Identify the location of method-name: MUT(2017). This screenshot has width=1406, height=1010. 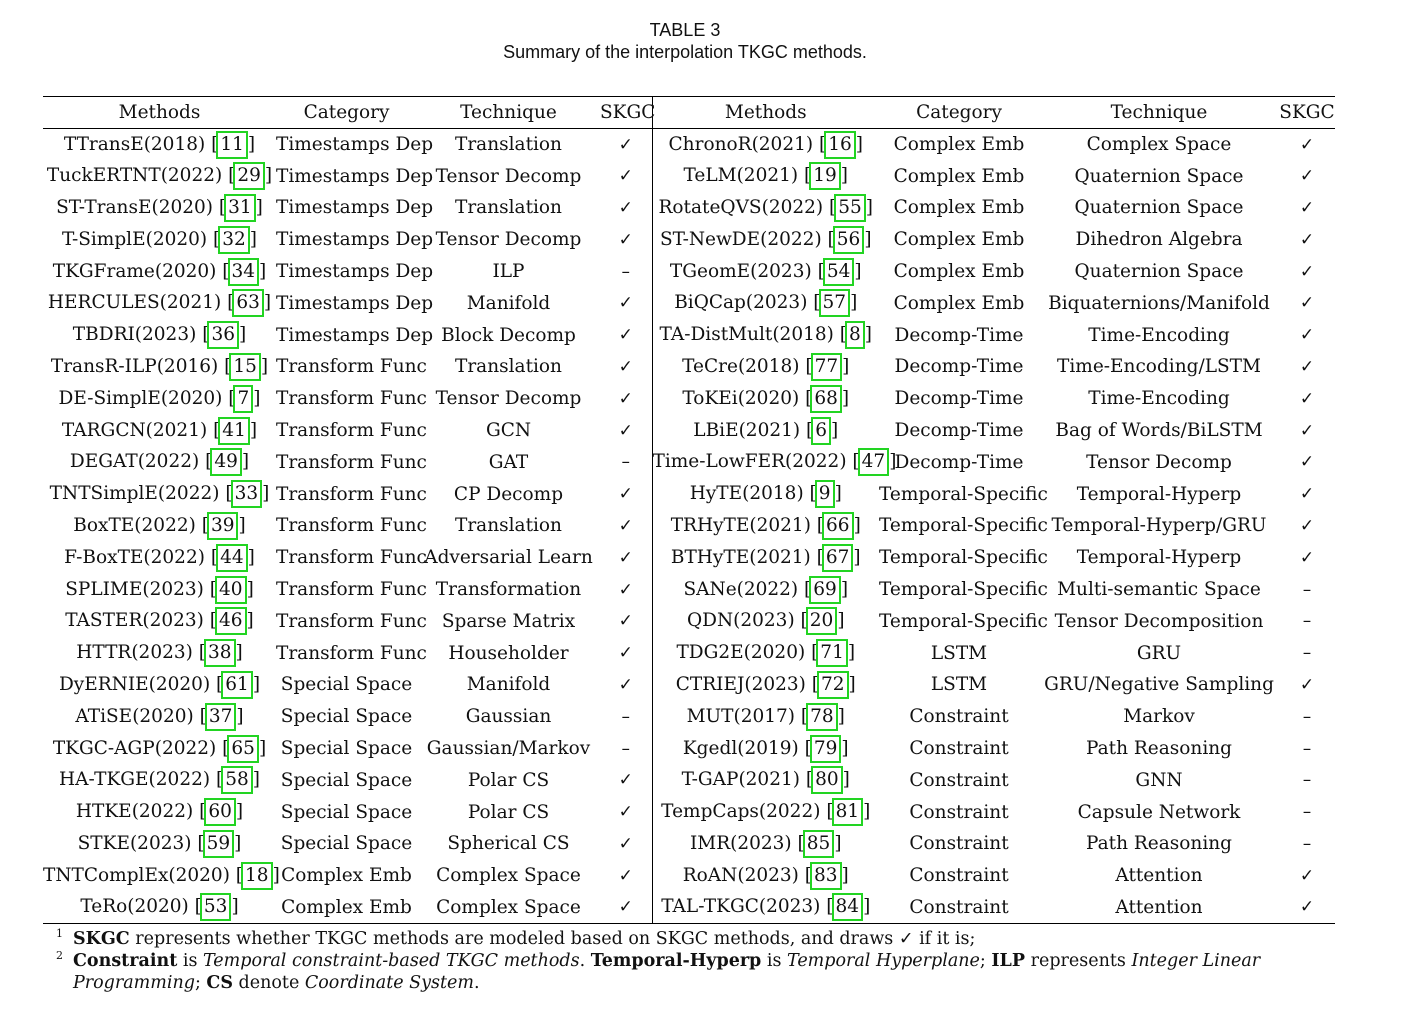
(740, 716).